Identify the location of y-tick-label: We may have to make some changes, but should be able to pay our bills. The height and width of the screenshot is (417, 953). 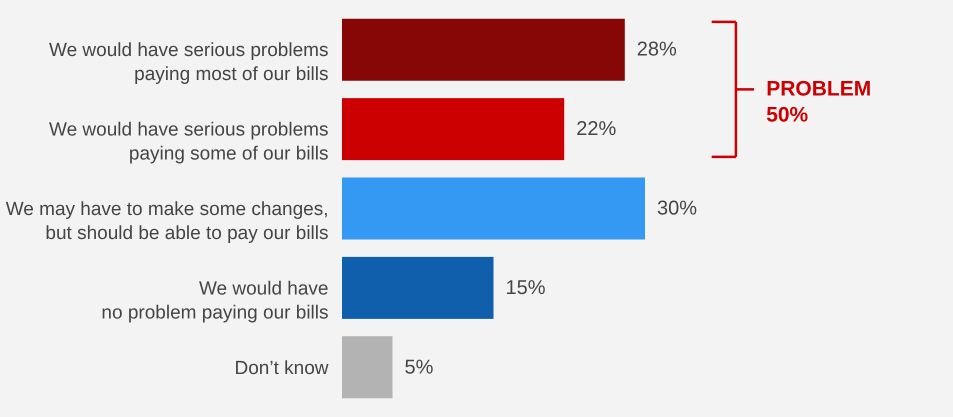
(167, 221).